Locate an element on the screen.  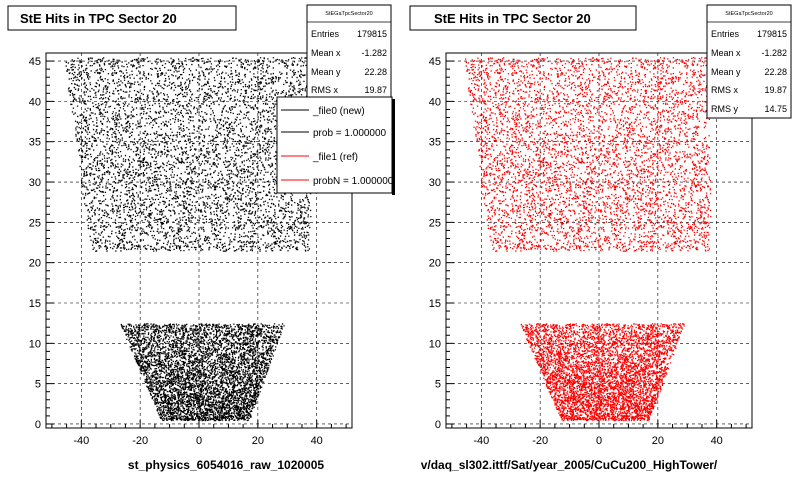
title-box-left is located at coordinates (122, 18).